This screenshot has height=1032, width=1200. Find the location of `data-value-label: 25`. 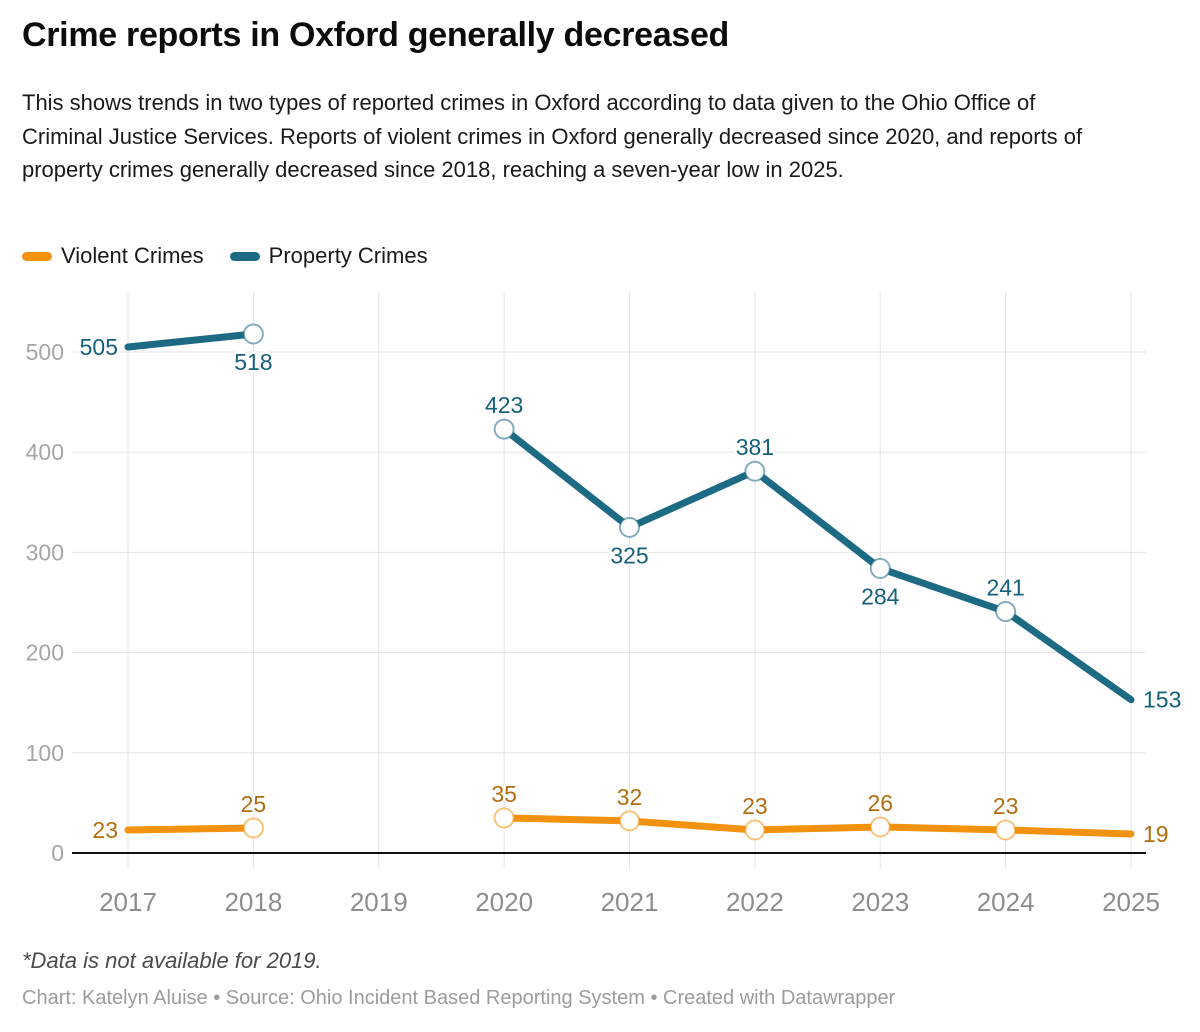

data-value-label: 25 is located at coordinates (254, 804).